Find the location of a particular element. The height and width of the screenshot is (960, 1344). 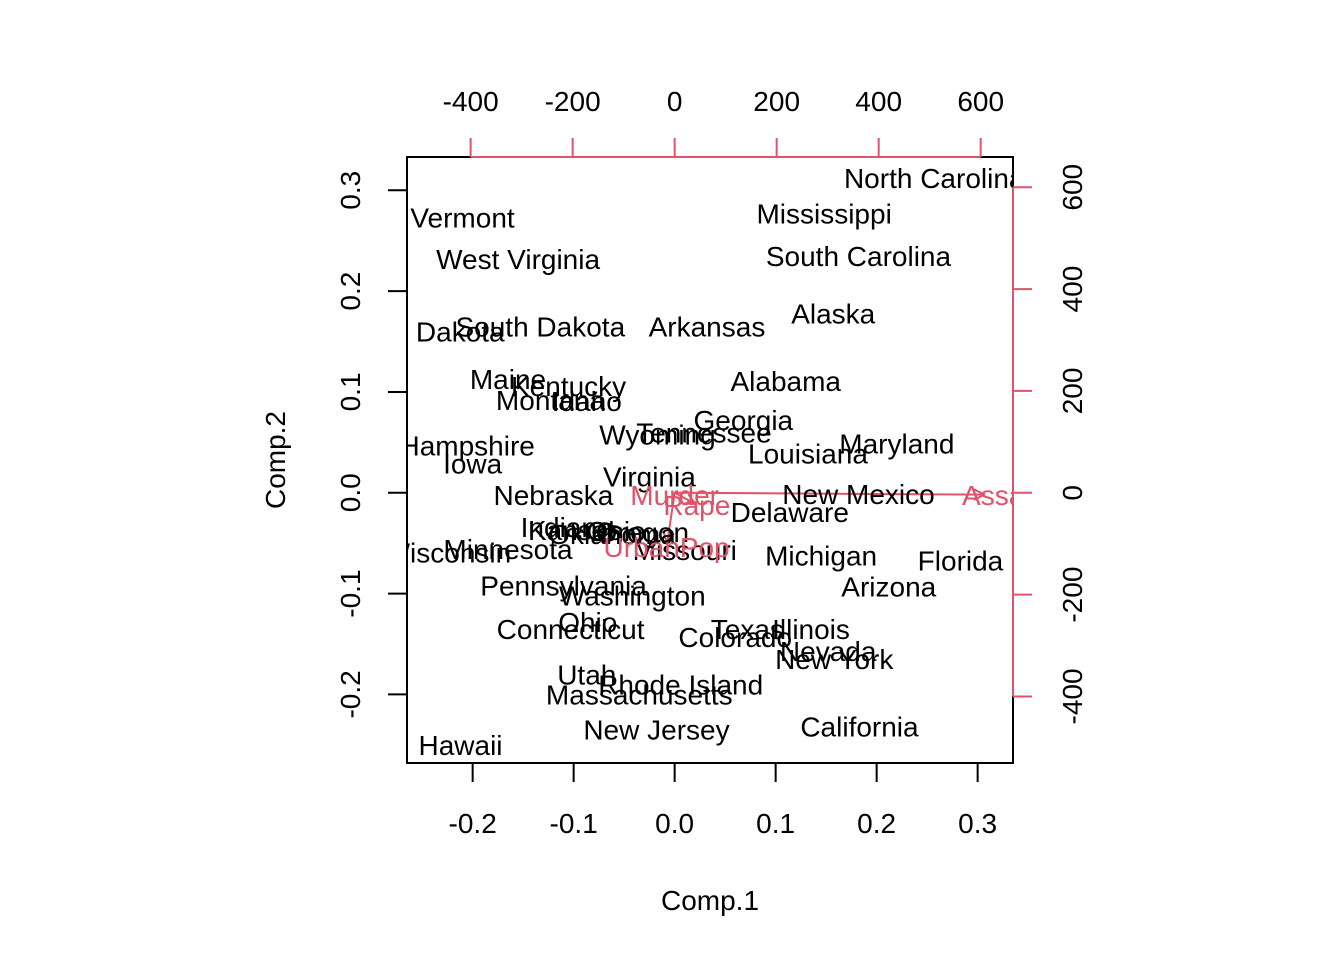

loading-label: Assault is located at coordinates (1008, 495).